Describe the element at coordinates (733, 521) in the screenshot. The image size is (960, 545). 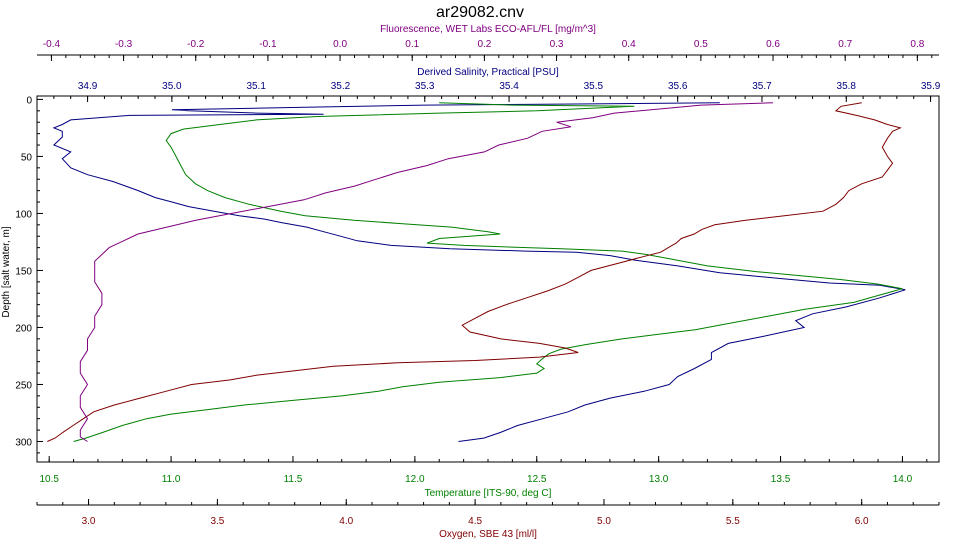
I see `oxy-tick-label: 5.5` at that location.